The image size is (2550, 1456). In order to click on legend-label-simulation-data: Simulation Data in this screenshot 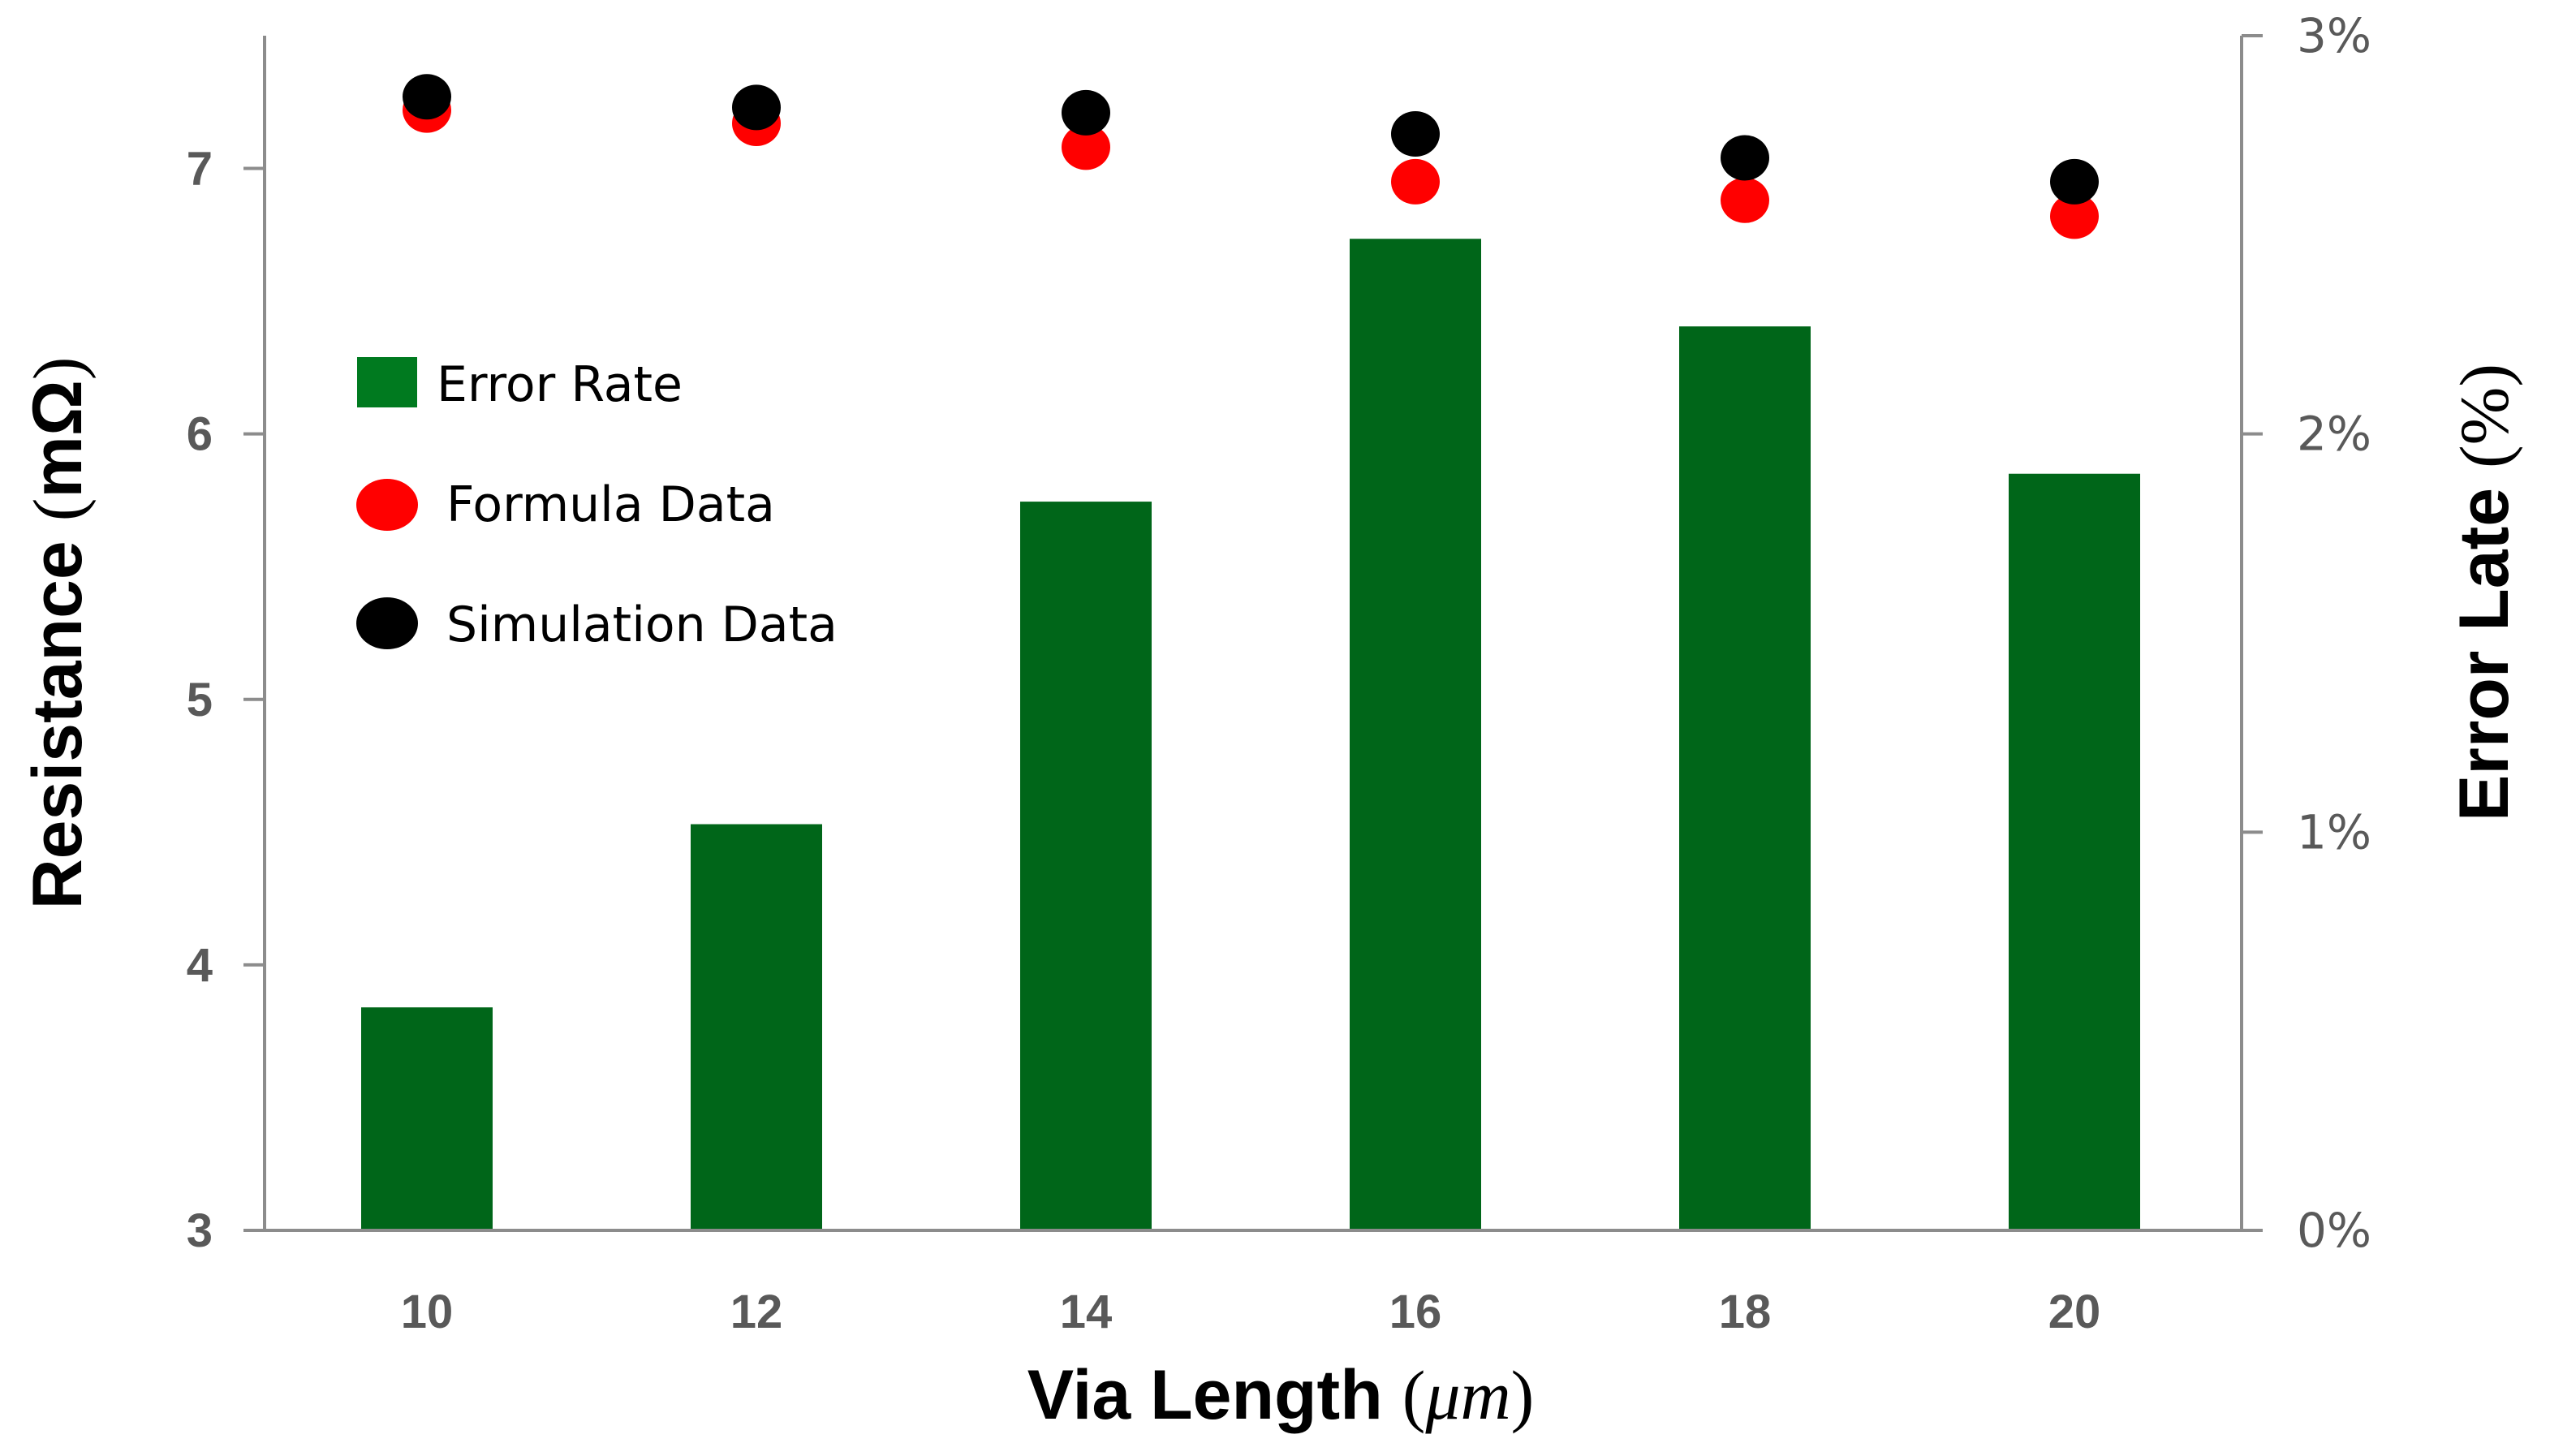, I will do `click(642, 625)`.